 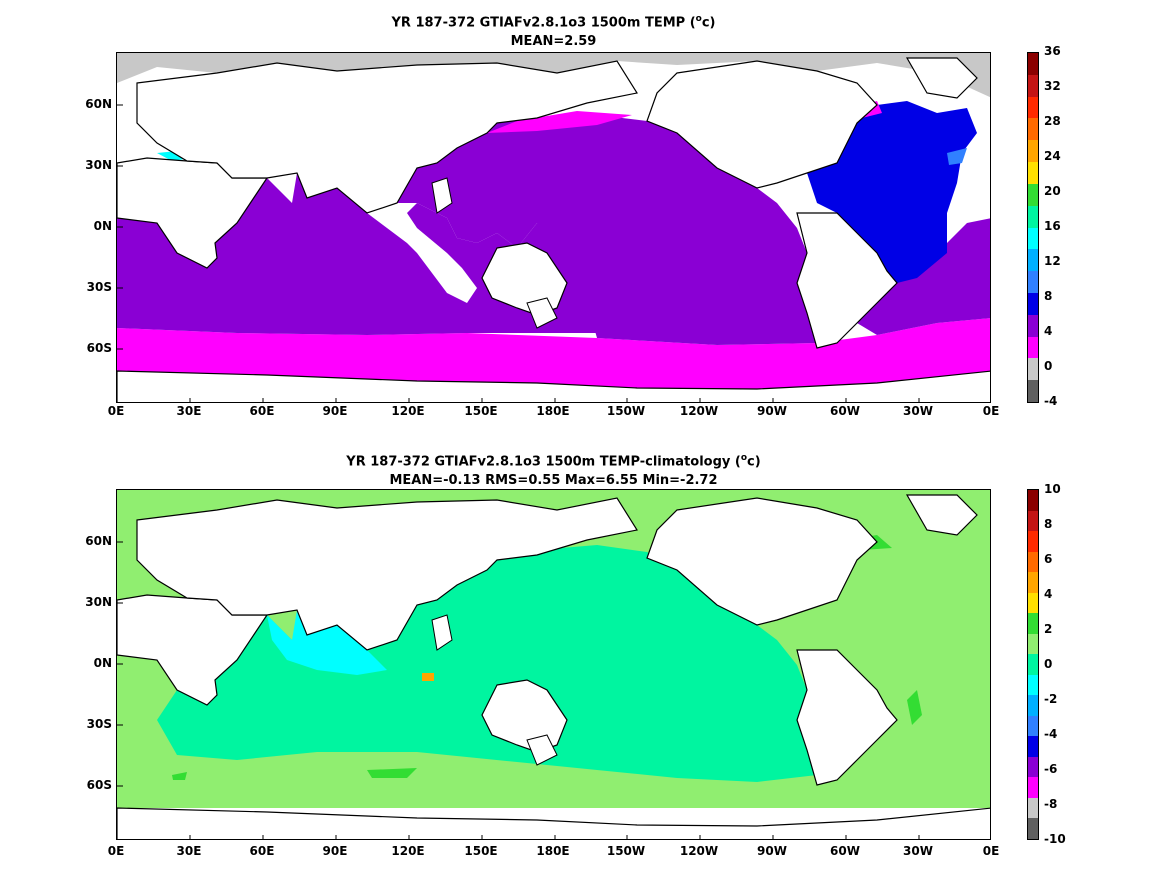 What do you see at coordinates (1052, 191) in the screenshot?
I see `panel1-colorbar-label: 20` at bounding box center [1052, 191].